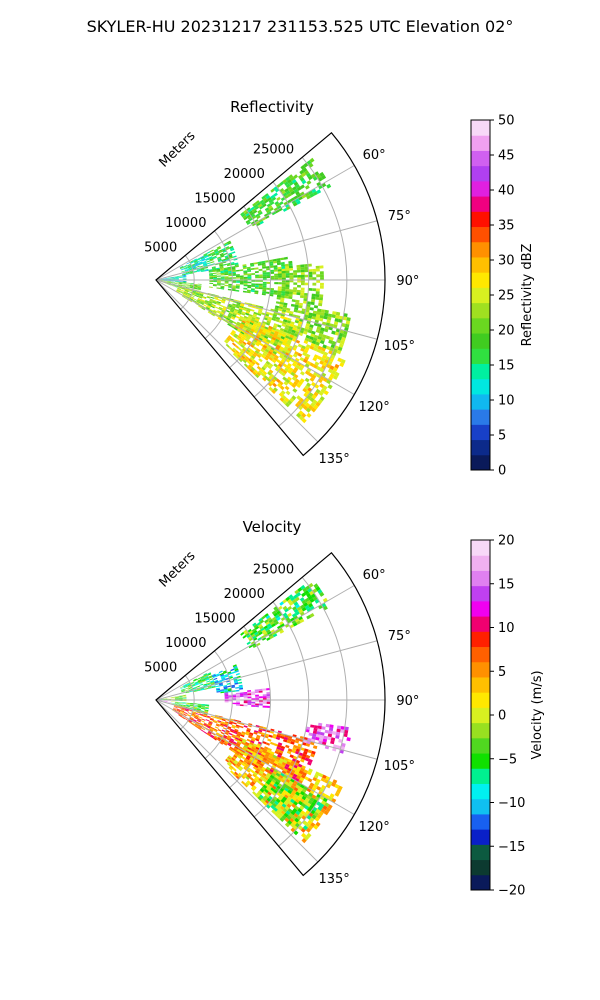  Describe the element at coordinates (506, 191) in the screenshot. I see `colorbar-tick-label: 40` at that location.